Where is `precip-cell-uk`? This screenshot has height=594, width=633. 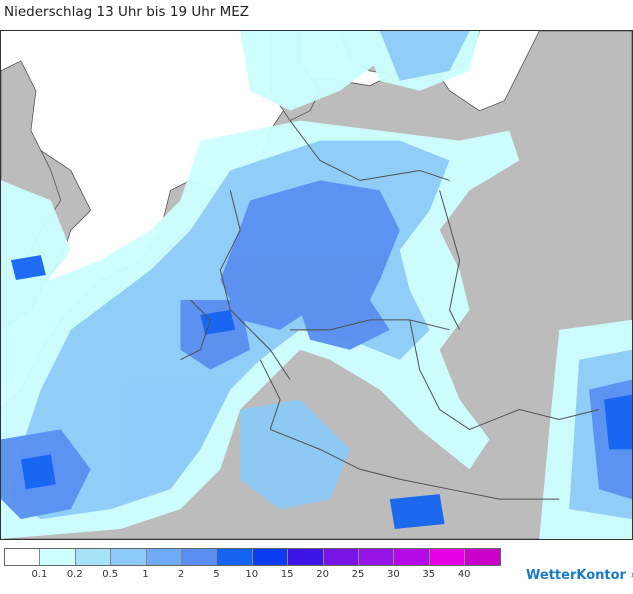
precip-cell-uk is located at coordinates (28, 268).